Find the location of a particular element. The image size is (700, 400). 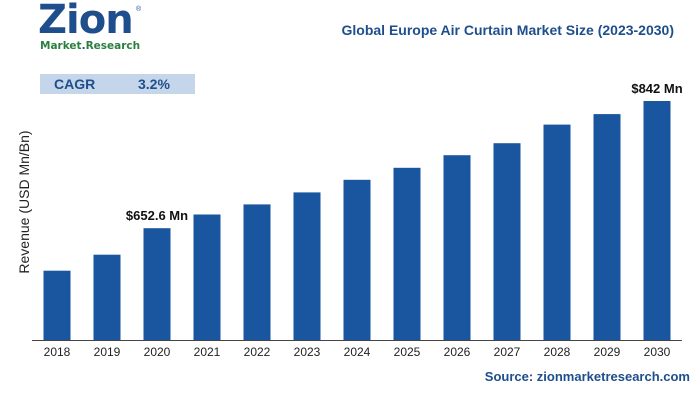

x-tick-label: 2026 is located at coordinates (457, 352).